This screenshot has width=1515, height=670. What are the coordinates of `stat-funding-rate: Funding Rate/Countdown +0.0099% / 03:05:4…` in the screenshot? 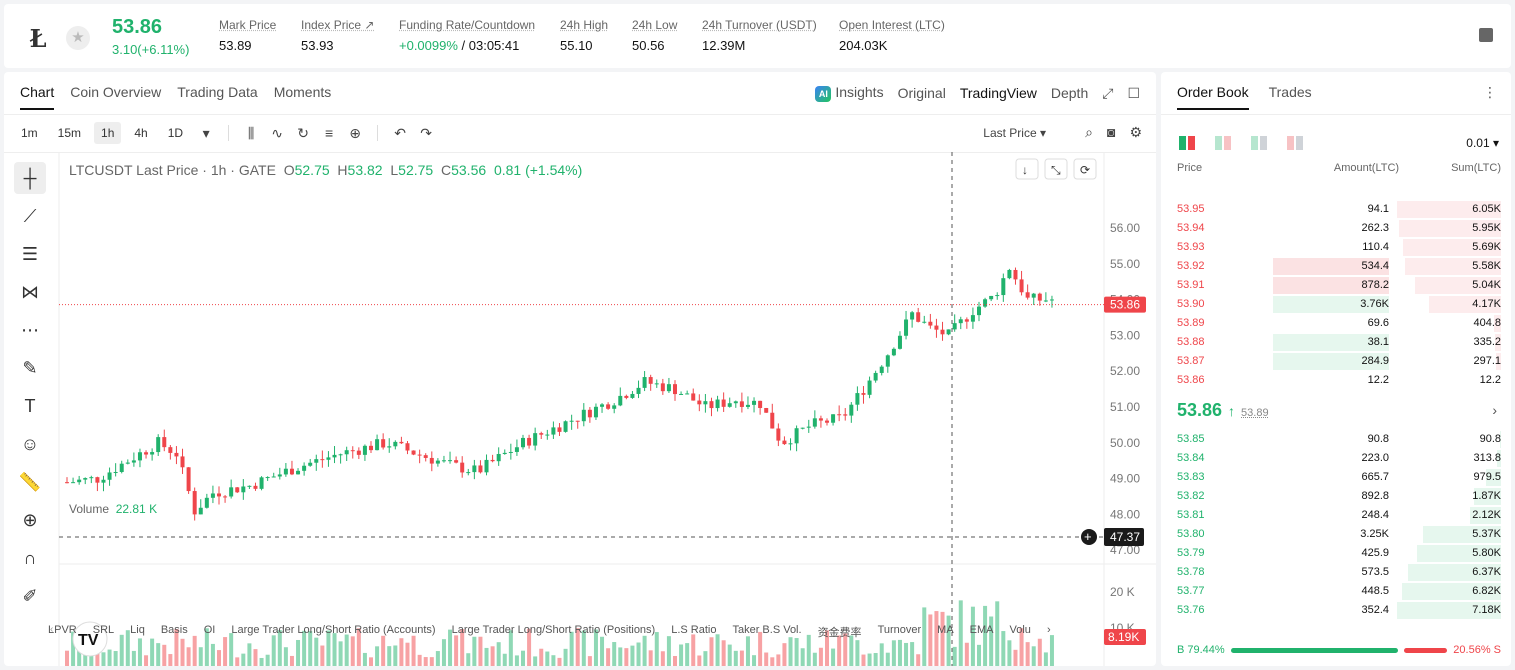 It's located at (467, 35).